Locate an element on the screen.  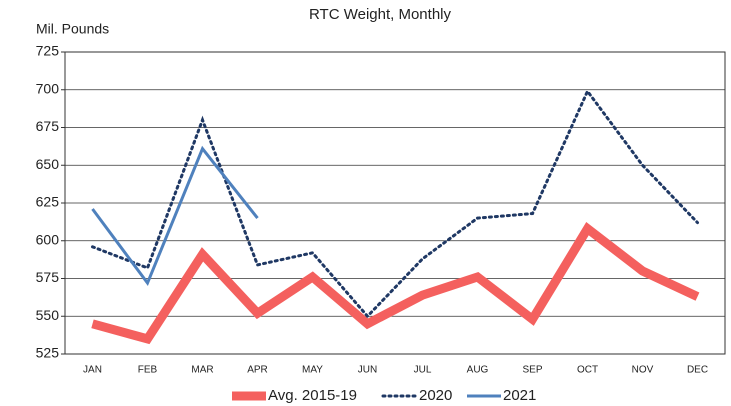
y-axis-label: Mil. Pounds is located at coordinates (72, 29).